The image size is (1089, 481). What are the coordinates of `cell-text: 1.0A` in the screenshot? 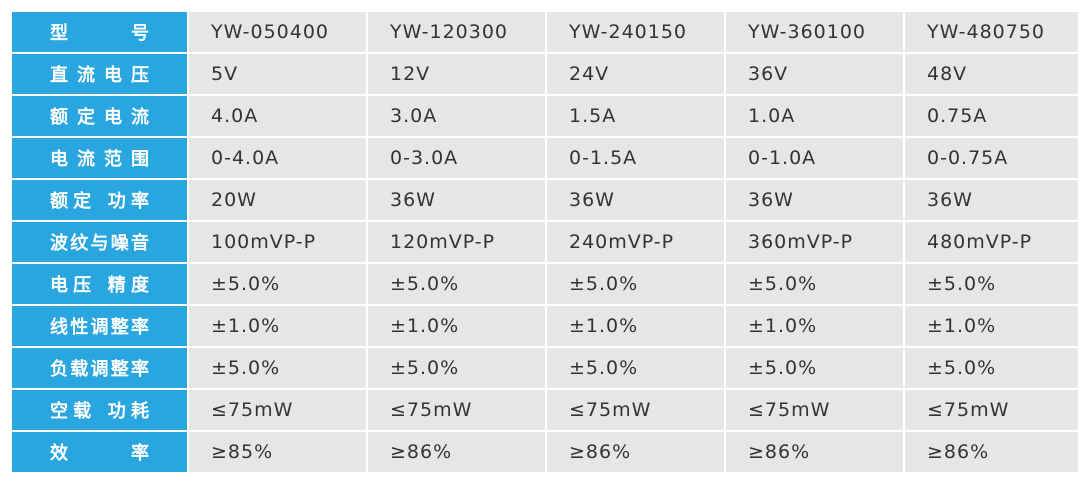 It's located at (772, 116).